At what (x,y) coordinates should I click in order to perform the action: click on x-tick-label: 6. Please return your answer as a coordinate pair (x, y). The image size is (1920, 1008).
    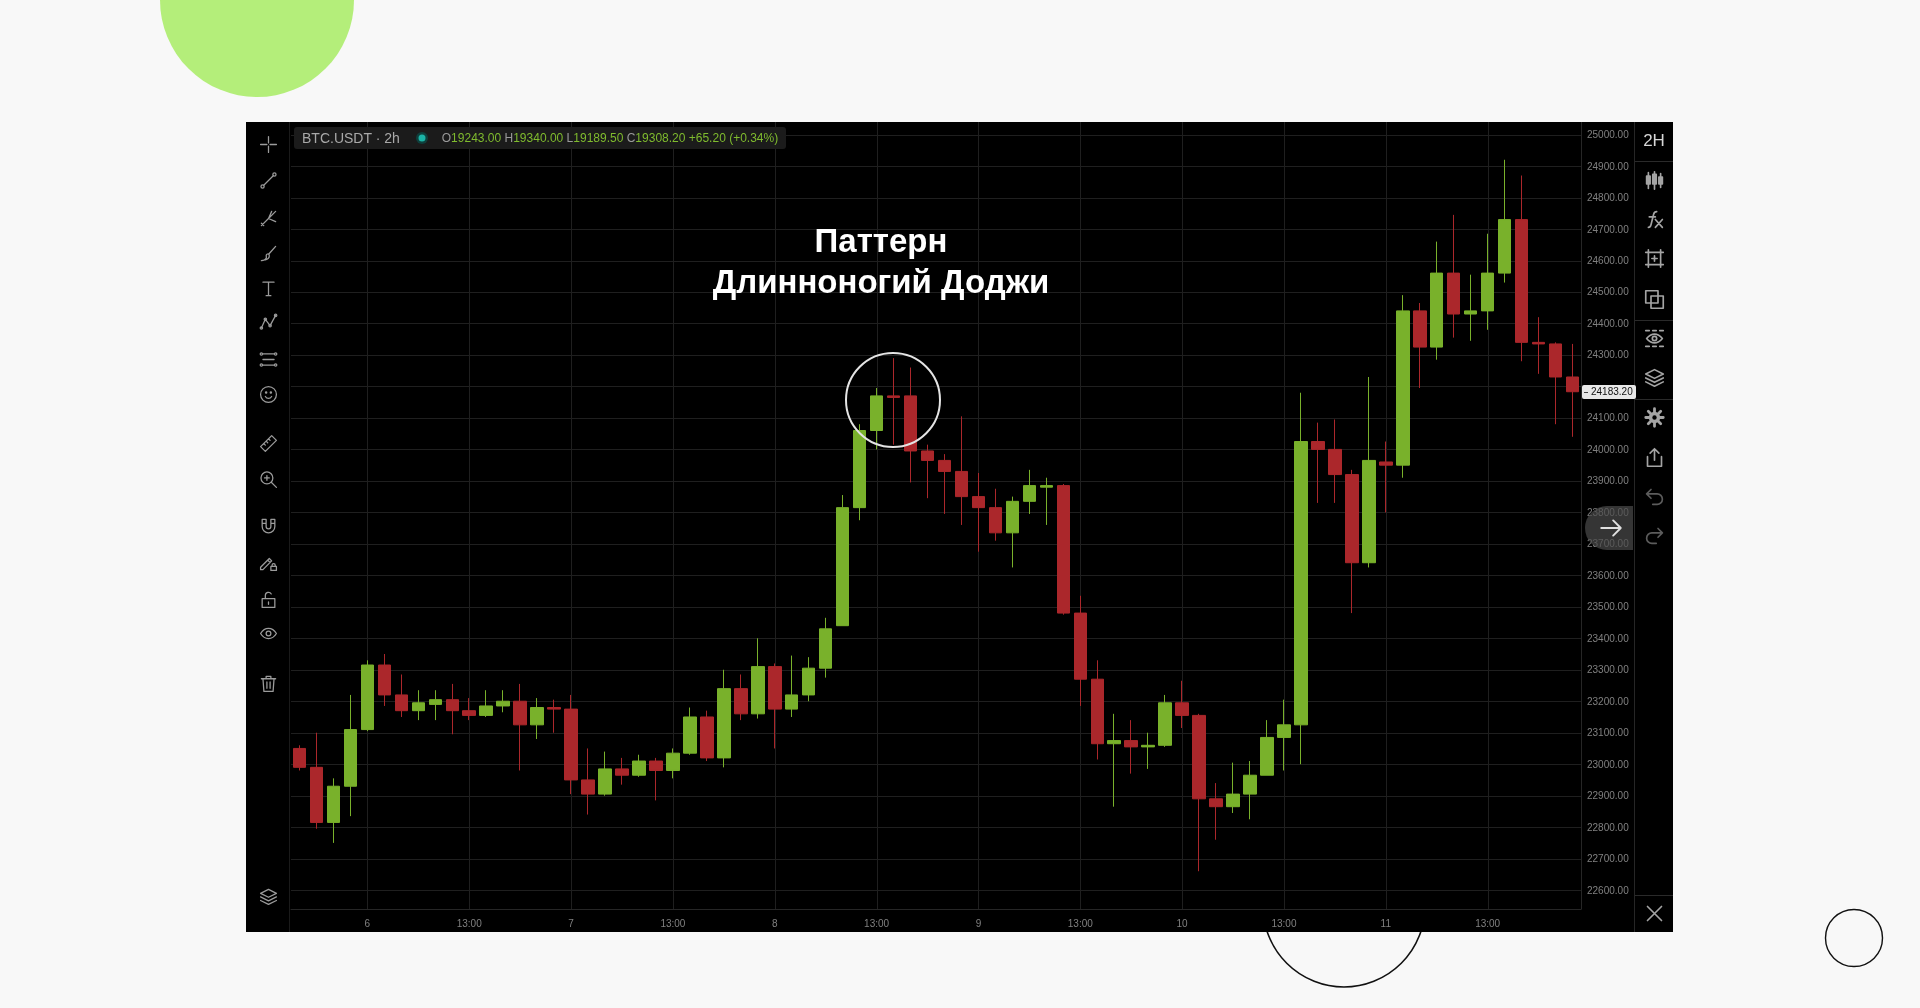
    Looking at the image, I should click on (367, 923).